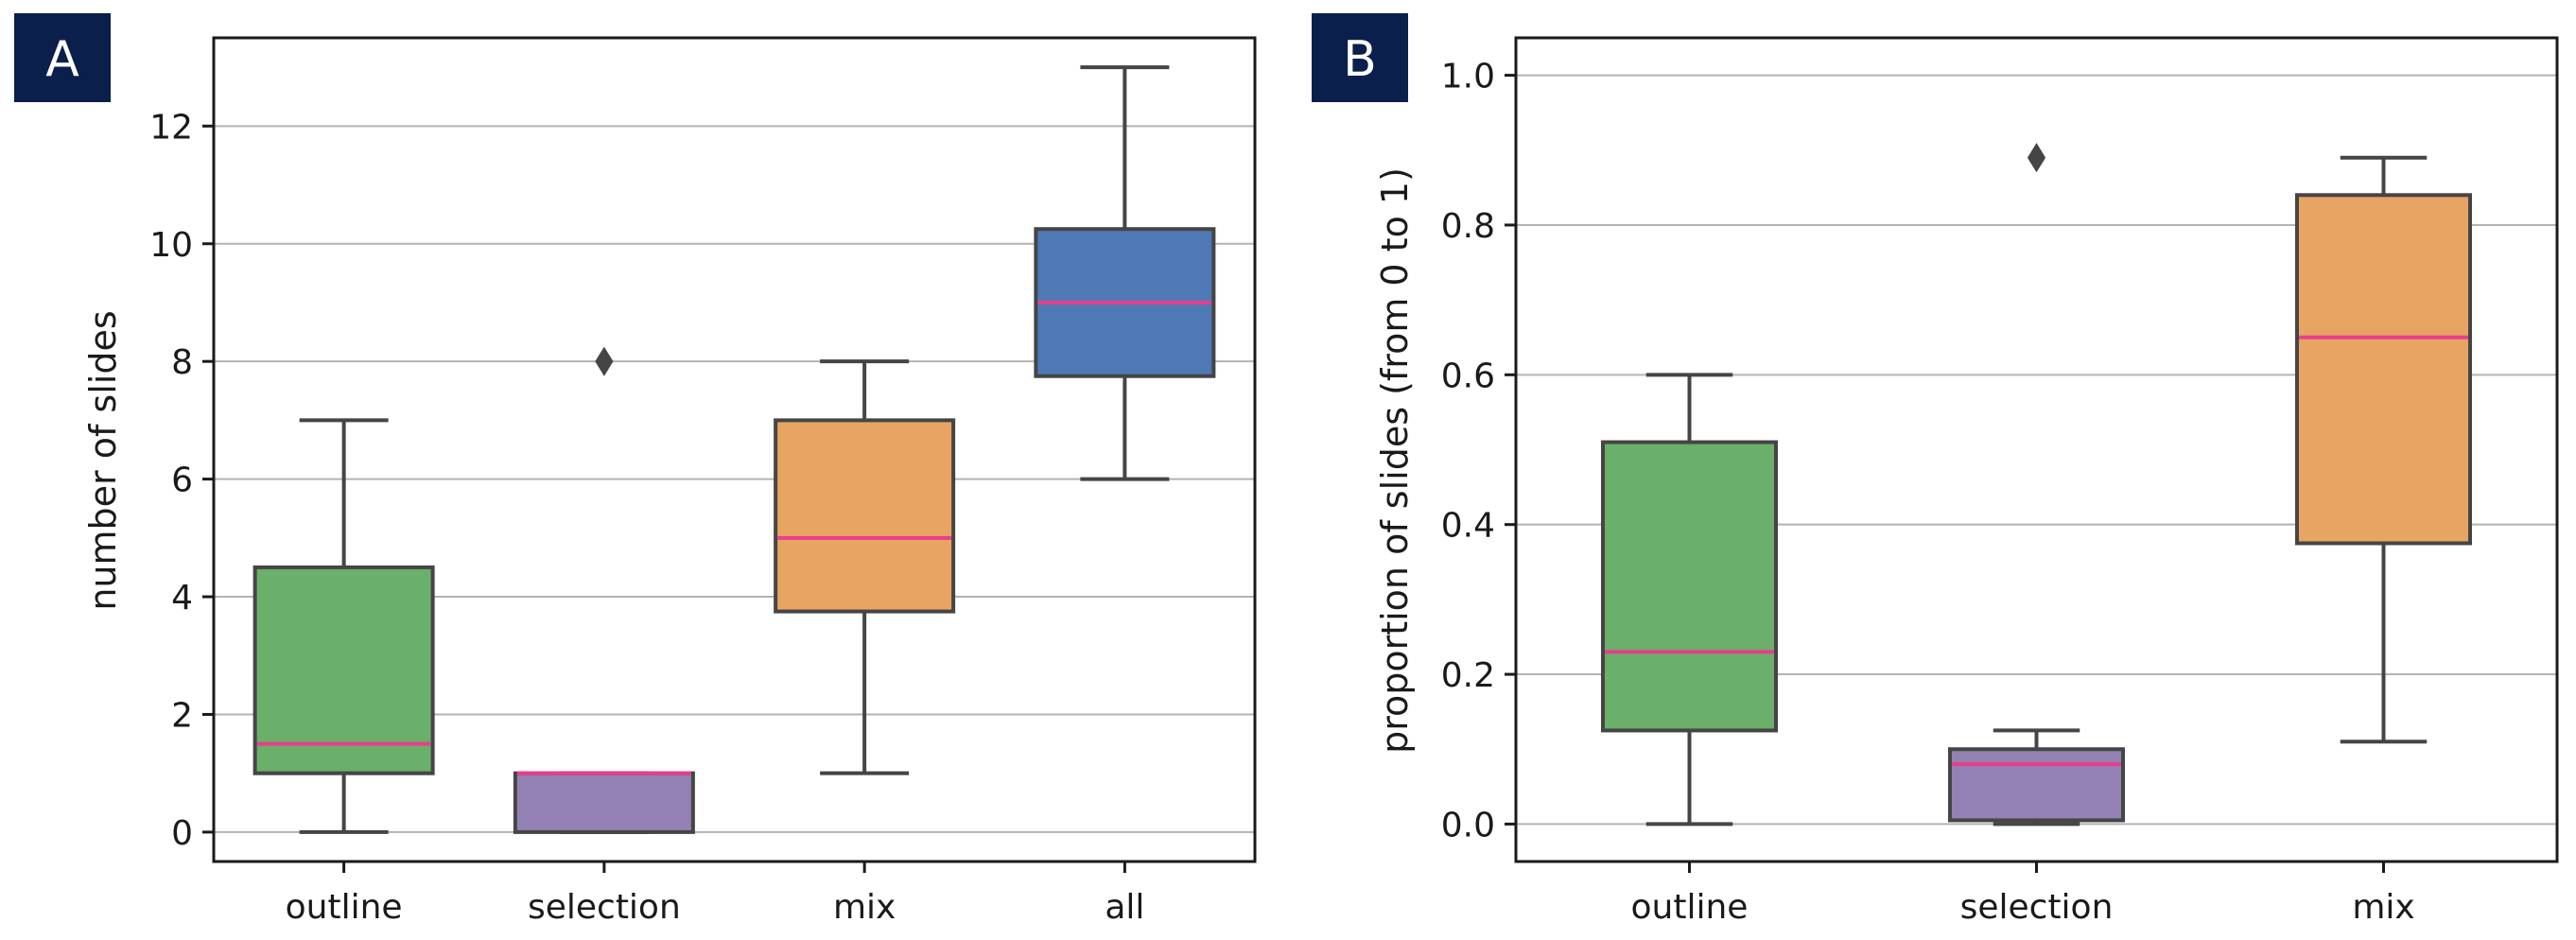 This screenshot has width=2576, height=940. What do you see at coordinates (1468, 526) in the screenshot?
I see `panel-b-y-tick-label: 0.4` at bounding box center [1468, 526].